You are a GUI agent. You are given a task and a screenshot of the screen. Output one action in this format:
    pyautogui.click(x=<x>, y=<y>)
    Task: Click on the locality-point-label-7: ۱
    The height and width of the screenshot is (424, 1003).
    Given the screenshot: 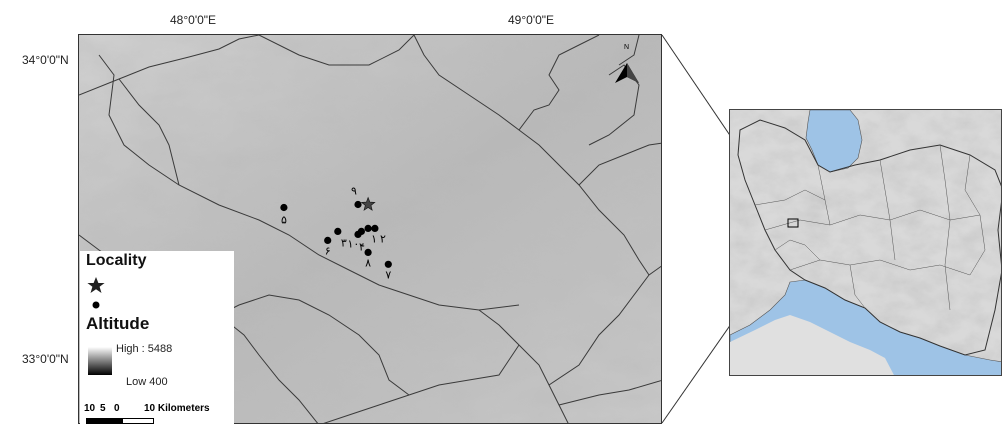 What is the action you would take?
    pyautogui.click(x=374, y=238)
    